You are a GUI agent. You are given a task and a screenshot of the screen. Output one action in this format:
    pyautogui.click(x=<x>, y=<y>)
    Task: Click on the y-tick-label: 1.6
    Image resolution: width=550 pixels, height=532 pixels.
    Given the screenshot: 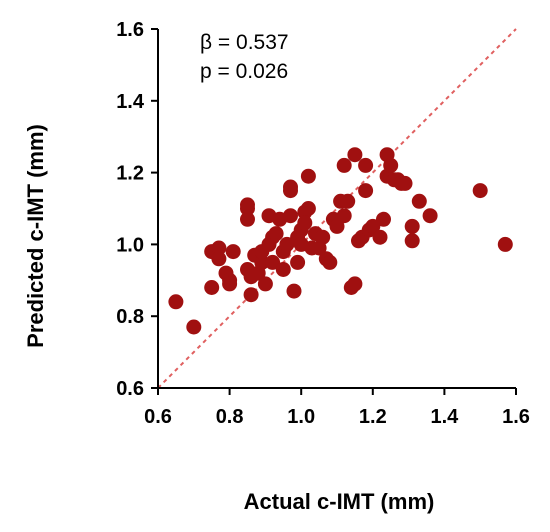 What is the action you would take?
    pyautogui.click(x=130, y=30)
    